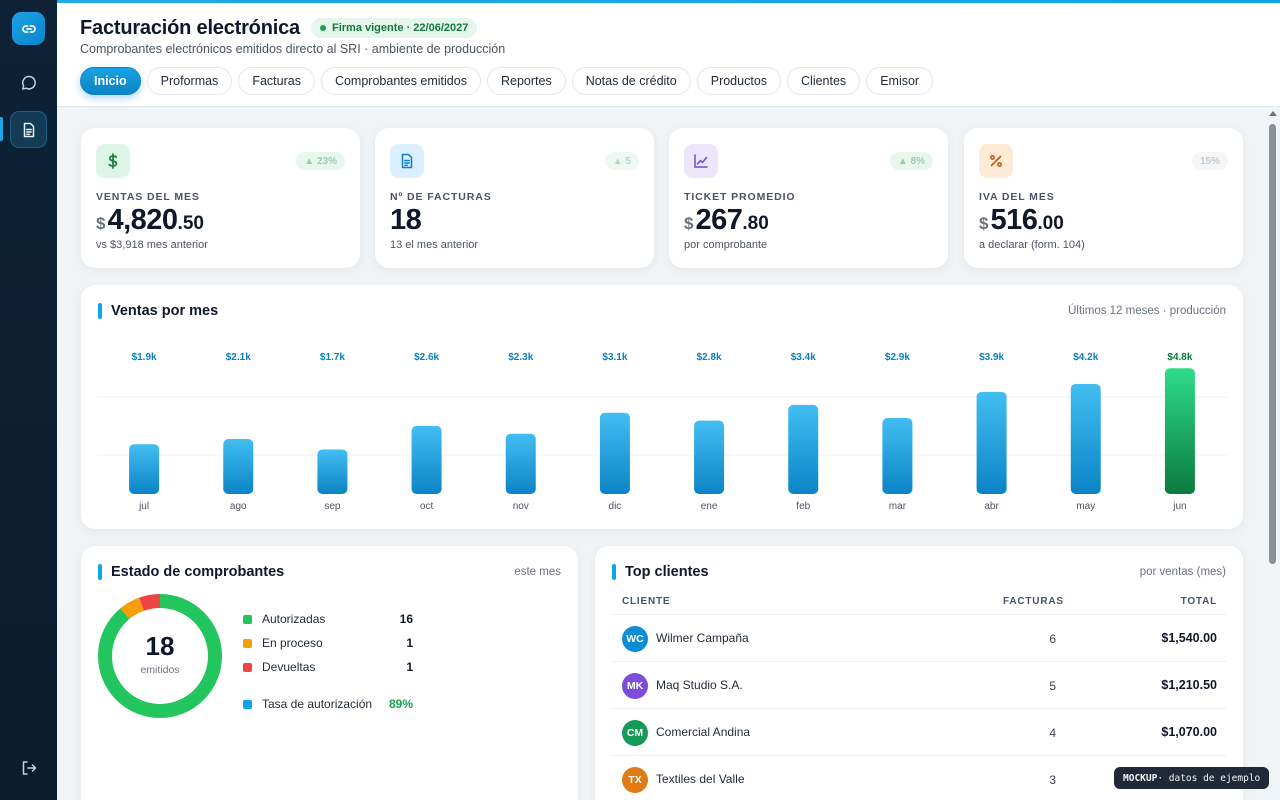 The width and height of the screenshot is (1280, 800). I want to click on tab-inicio: Inicio, so click(110, 81).